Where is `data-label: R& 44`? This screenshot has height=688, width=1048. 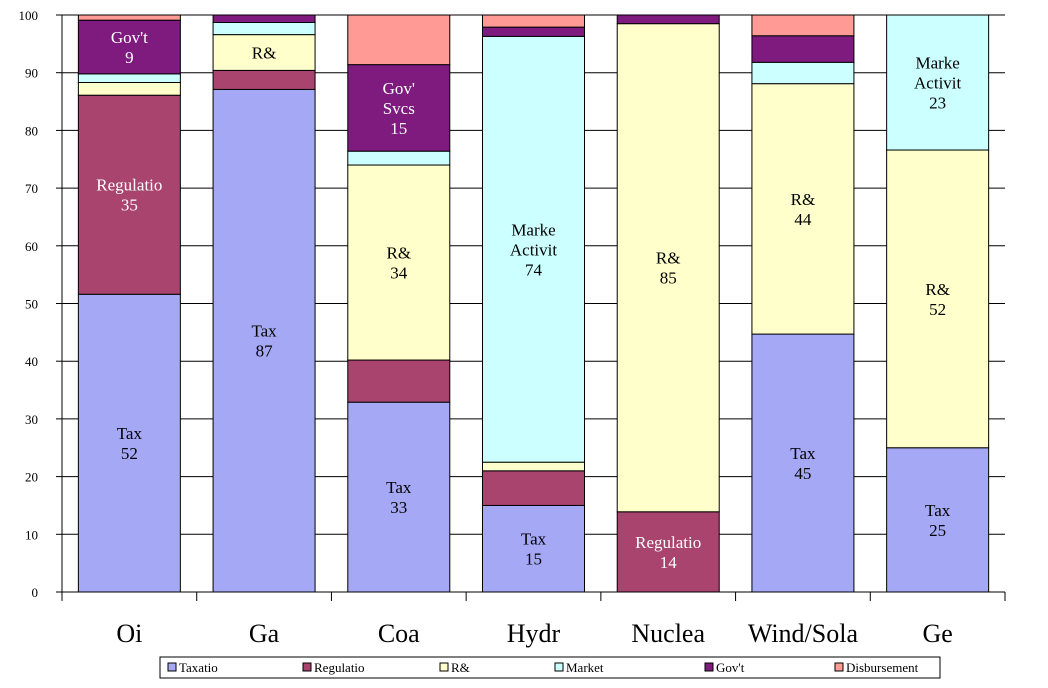 data-label: R& 44 is located at coordinates (803, 209).